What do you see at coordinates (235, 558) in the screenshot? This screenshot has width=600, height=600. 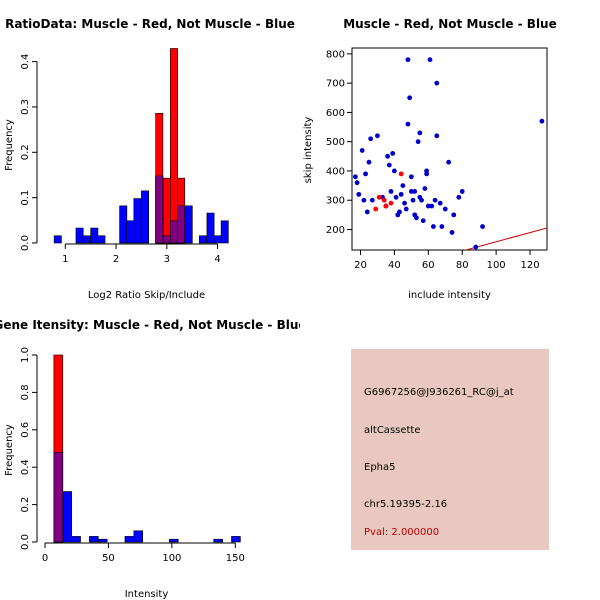 I see `x-tick-label: 150` at bounding box center [235, 558].